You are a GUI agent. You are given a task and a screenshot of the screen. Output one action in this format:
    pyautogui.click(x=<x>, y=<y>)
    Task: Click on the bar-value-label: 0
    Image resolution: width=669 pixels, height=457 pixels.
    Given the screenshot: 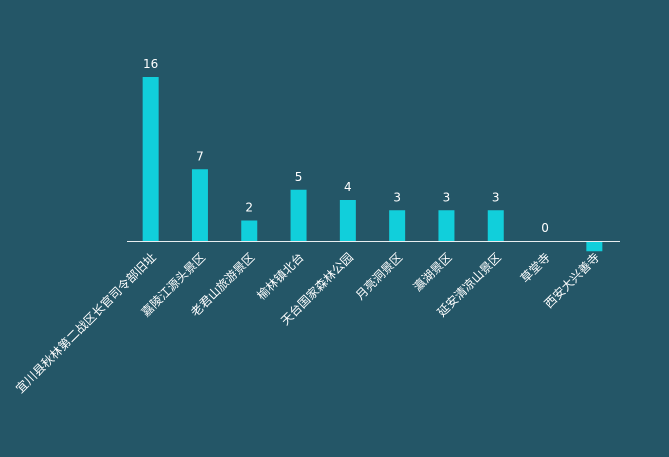 What is the action you would take?
    pyautogui.click(x=545, y=228)
    